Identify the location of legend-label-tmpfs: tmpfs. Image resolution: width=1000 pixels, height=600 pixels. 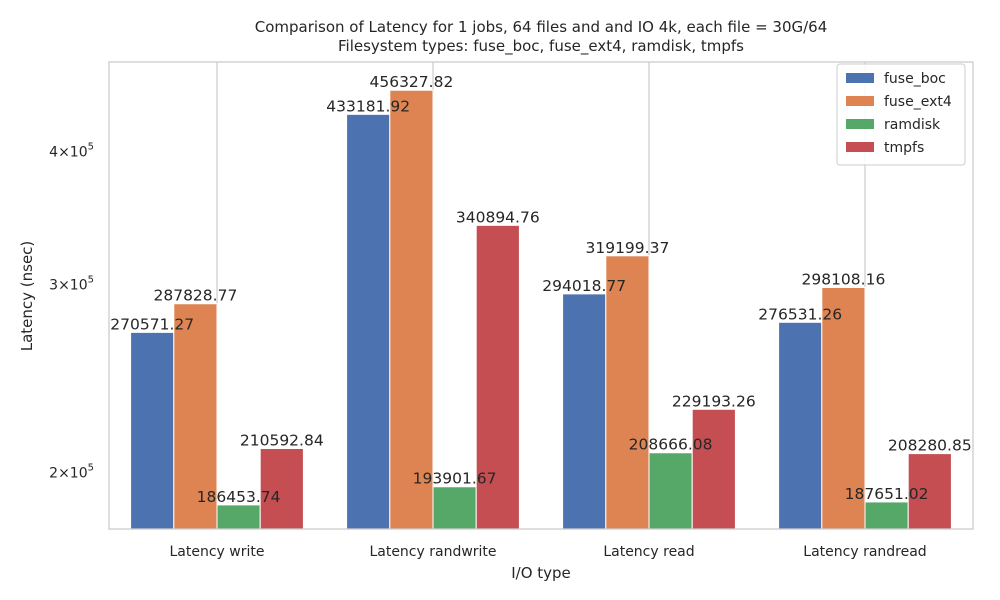
(904, 148).